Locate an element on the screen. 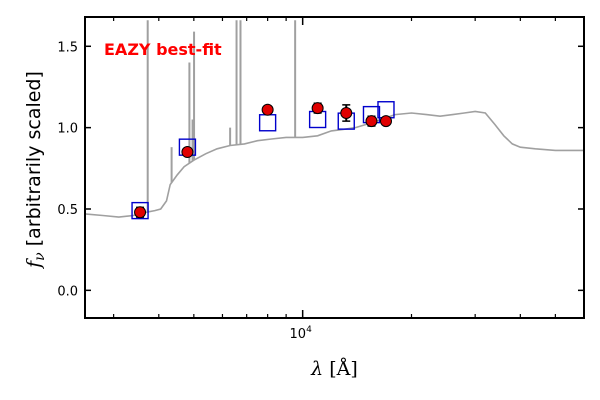  x-tick-label-base: 10 is located at coordinates (298, 334).